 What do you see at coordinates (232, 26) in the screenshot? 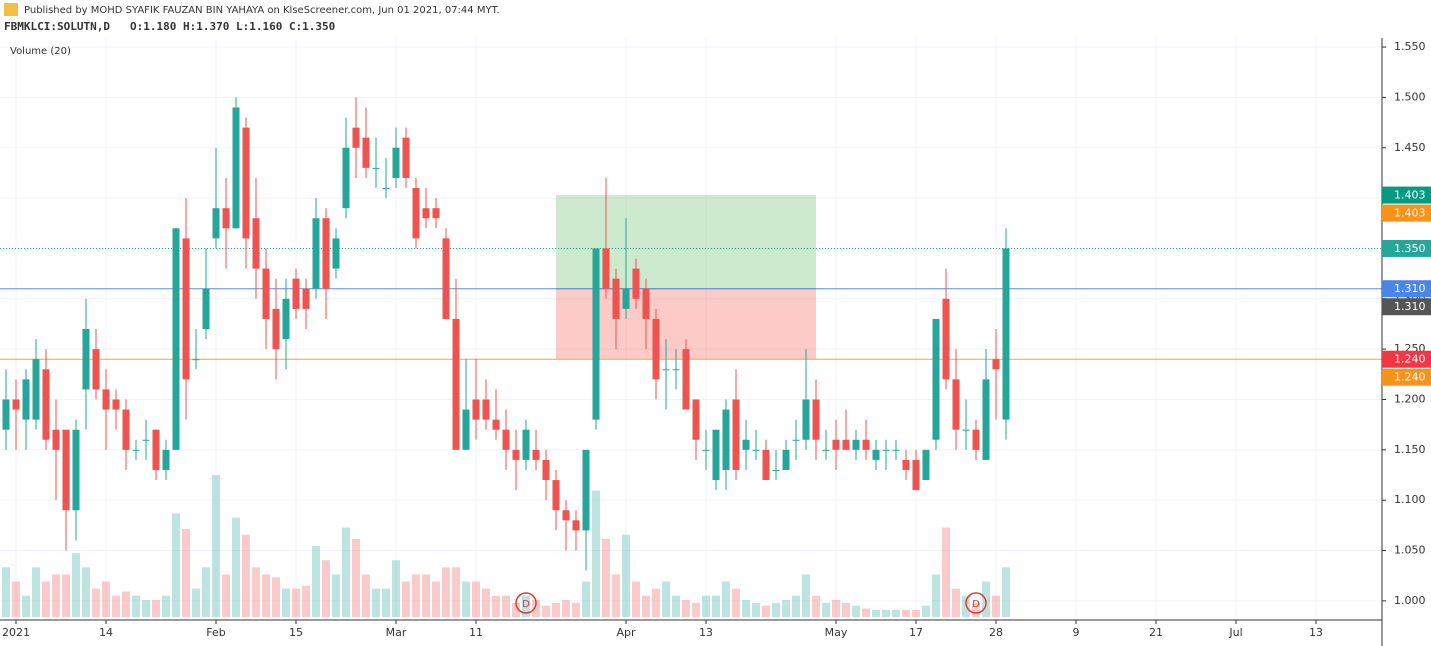
I see `ohlc: O:1.180 H:1.370 L:1.160 C:1.350` at bounding box center [232, 26].